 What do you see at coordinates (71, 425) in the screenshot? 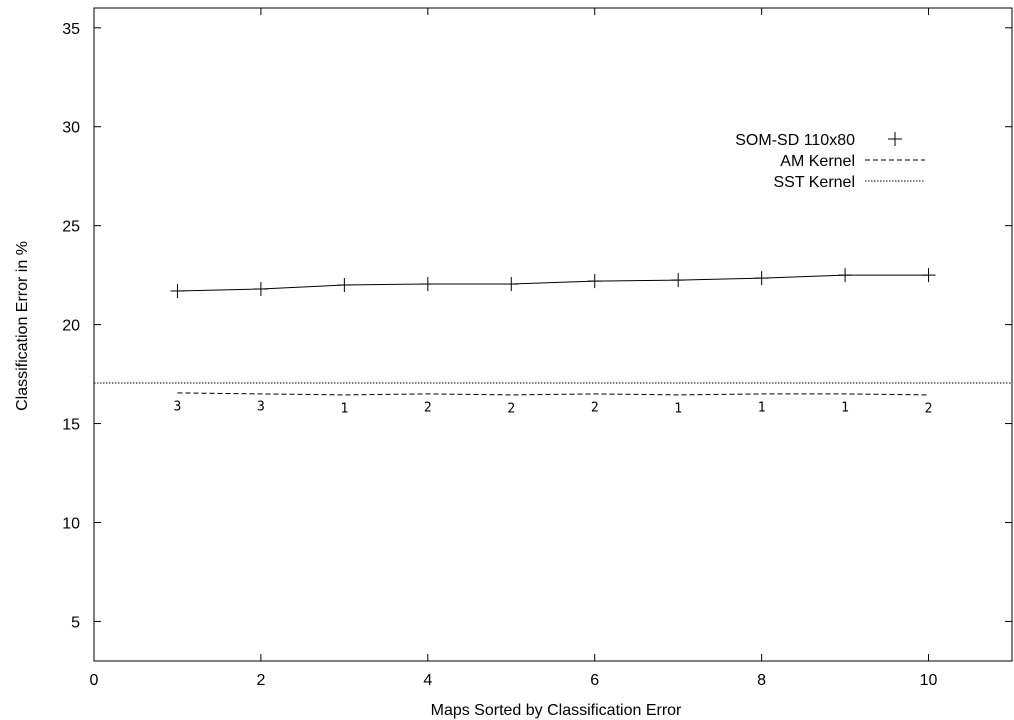
I see `y-tick-label: 15` at bounding box center [71, 425].